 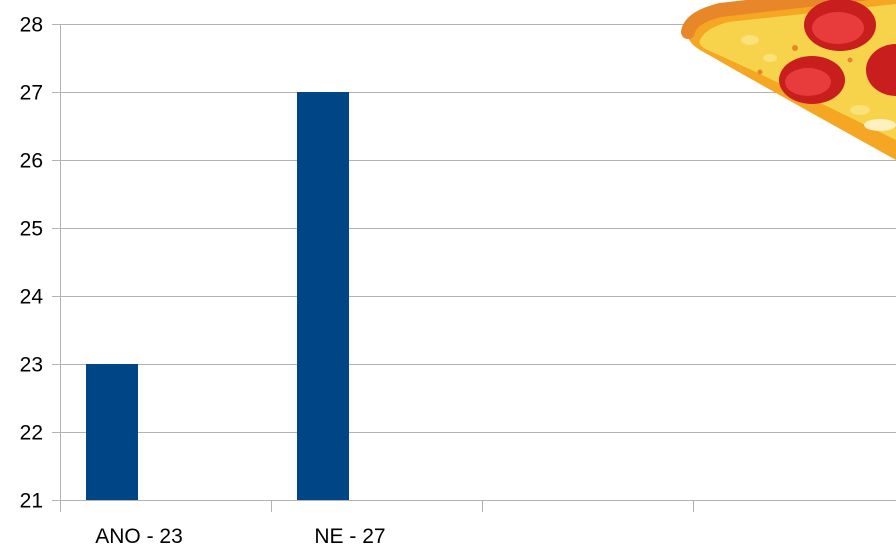 What do you see at coordinates (349, 535) in the screenshot?
I see `x-tick-label: NE - 27` at bounding box center [349, 535].